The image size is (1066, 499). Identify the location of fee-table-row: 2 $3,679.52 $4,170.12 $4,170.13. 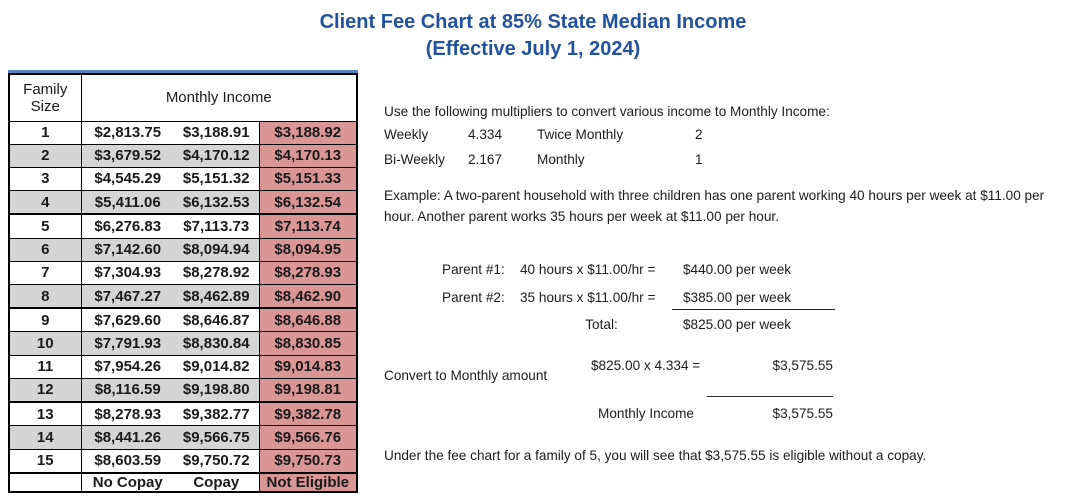
(183, 155).